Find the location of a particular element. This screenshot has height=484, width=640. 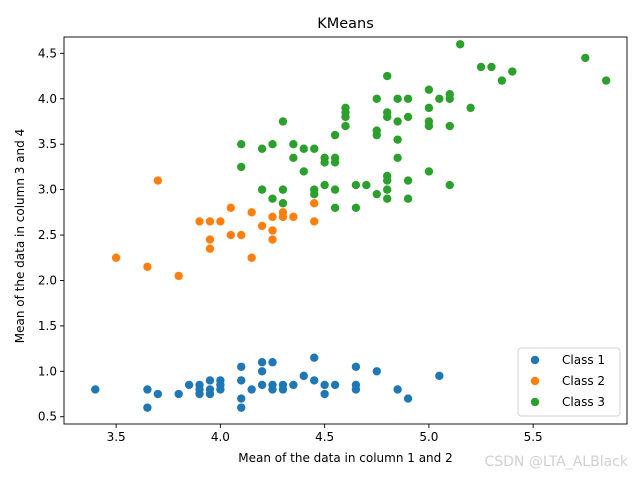

legend: Class 1 Class 2 Class 3 is located at coordinates (569, 382).